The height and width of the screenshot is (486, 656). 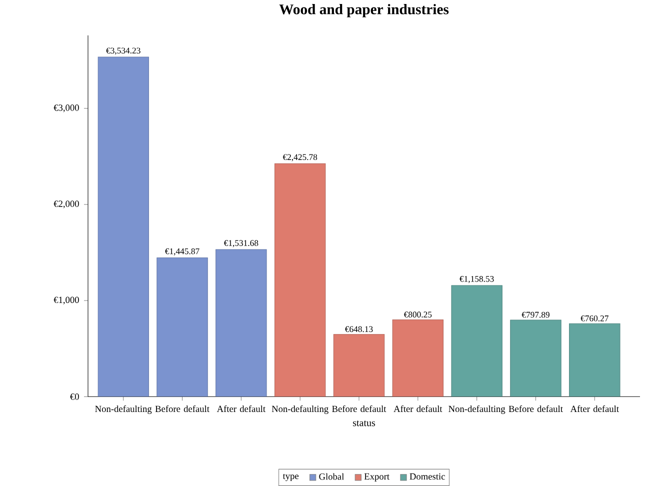 I want to click on chart-title: Wood and paper industries, so click(x=364, y=11).